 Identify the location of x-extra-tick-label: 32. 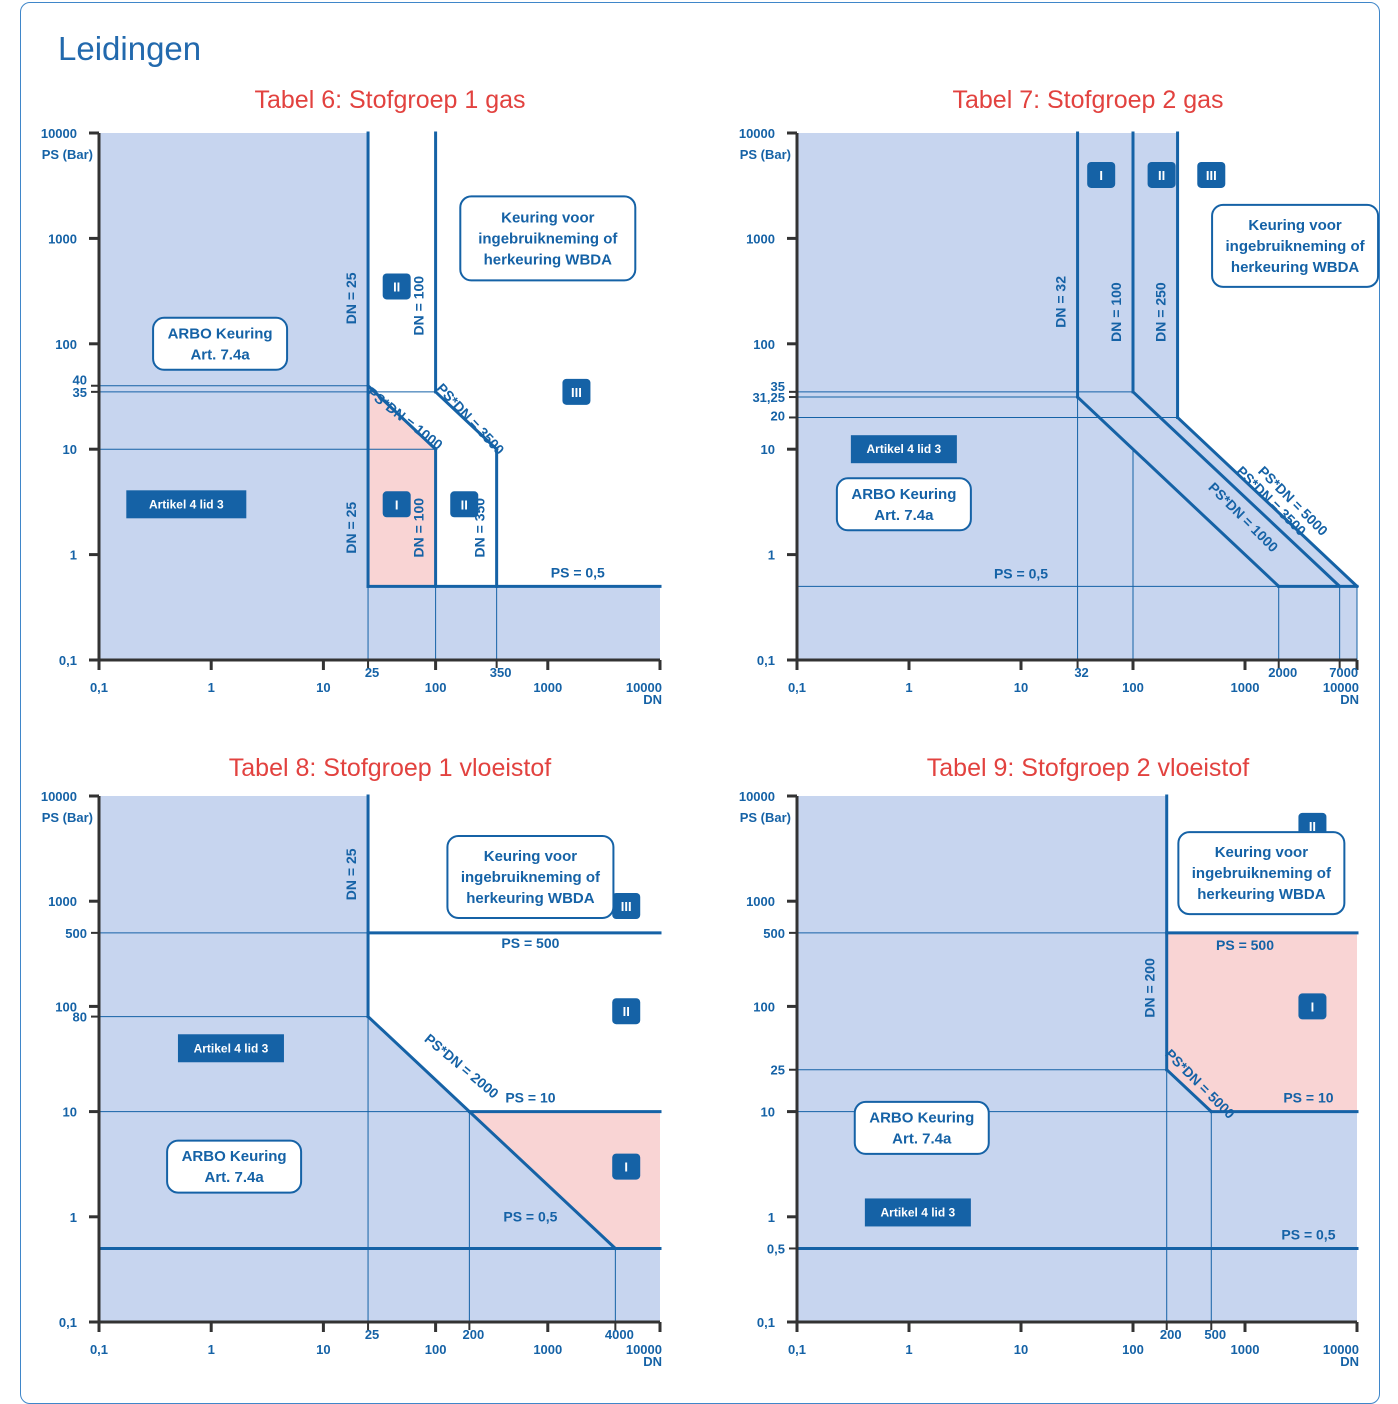
(1081, 672).